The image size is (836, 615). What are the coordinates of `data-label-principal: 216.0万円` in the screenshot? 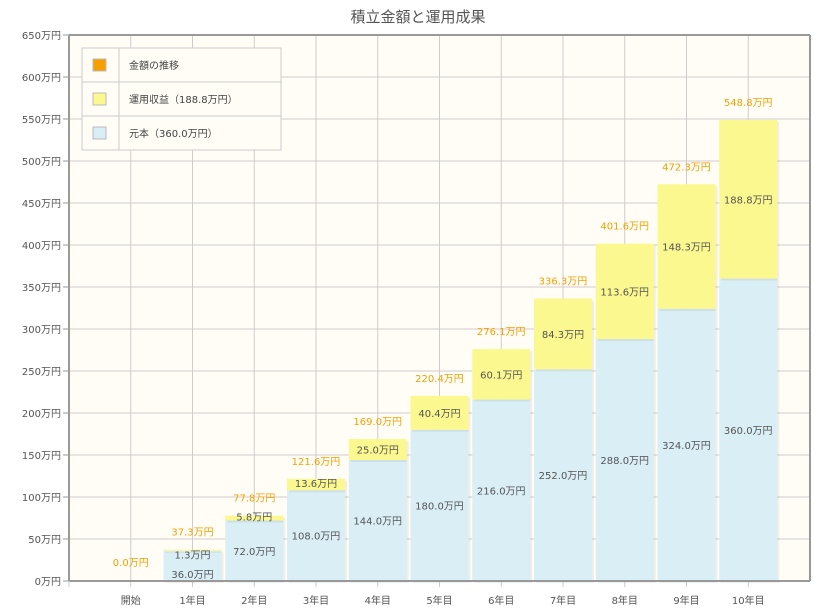 It's located at (501, 491).